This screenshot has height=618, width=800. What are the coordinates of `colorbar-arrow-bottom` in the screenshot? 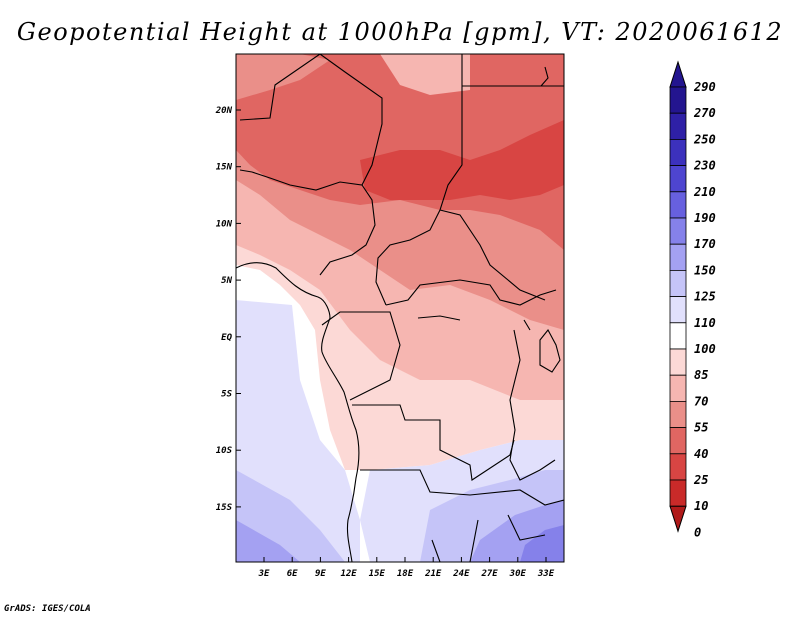 It's located at (678, 519).